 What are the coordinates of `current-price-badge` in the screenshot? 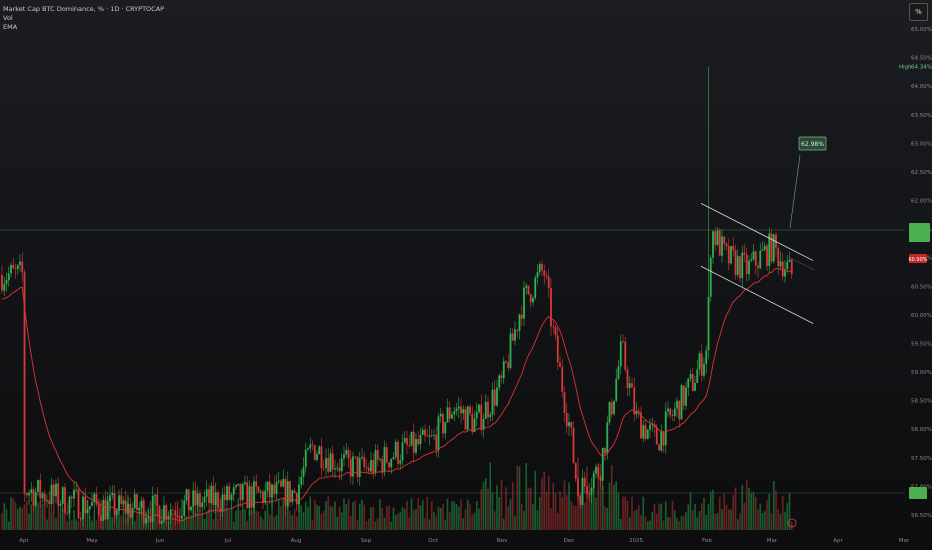 It's located at (919, 232).